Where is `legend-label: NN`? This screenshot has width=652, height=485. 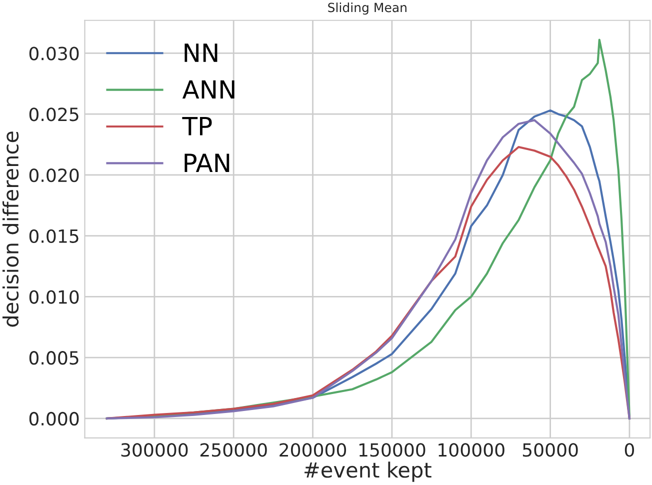
legend-label: NN is located at coordinates (201, 53).